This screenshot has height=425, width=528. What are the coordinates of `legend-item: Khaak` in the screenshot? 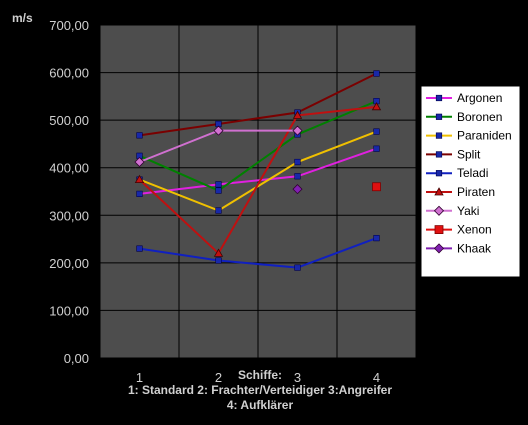 It's located at (459, 248).